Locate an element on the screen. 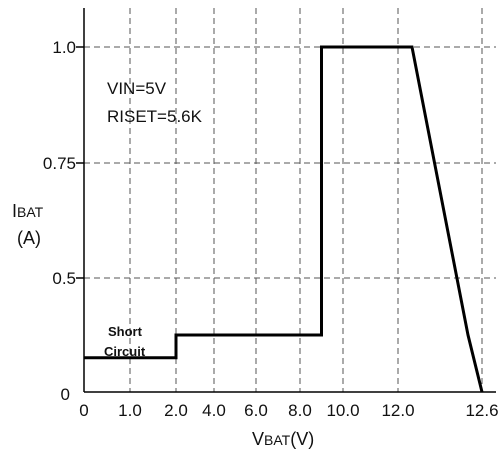 The height and width of the screenshot is (455, 498). y-tick-label: 0.5 is located at coordinates (64, 278).